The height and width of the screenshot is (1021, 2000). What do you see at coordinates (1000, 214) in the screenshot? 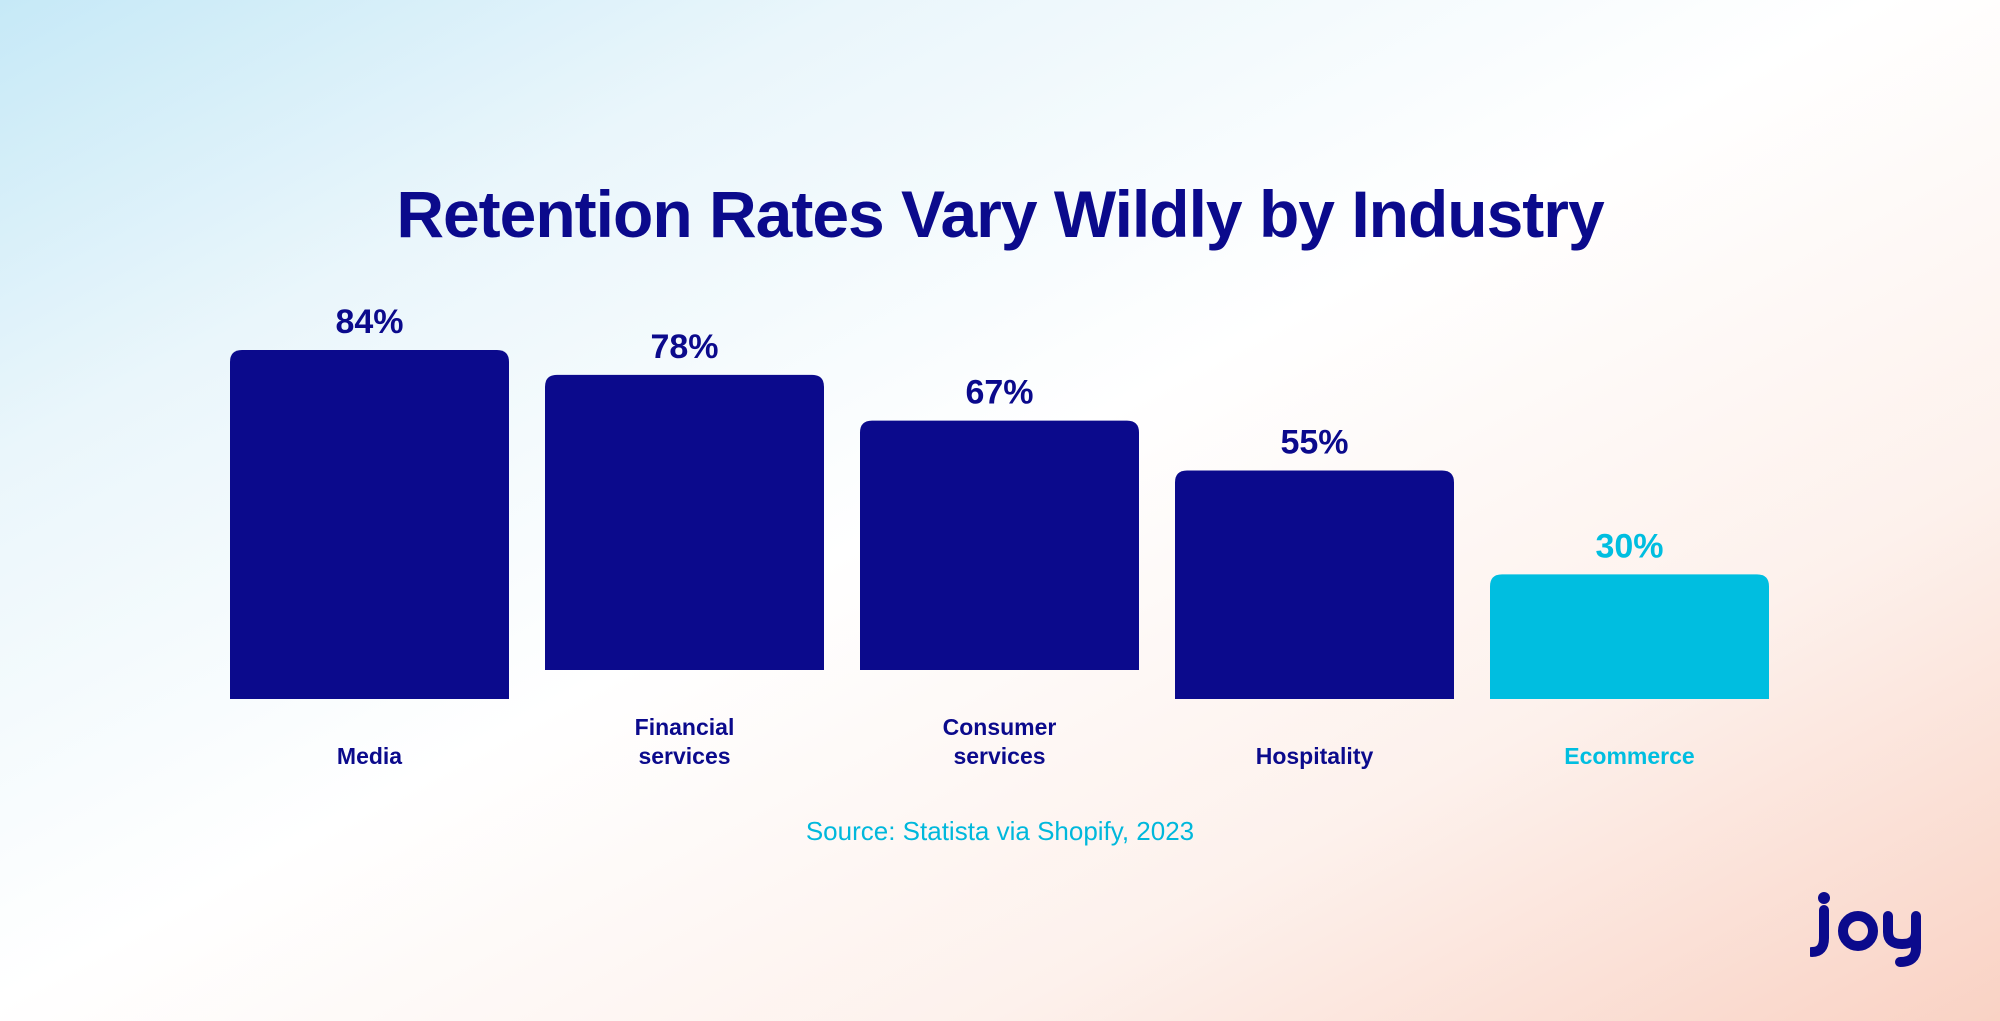
I see `chart-title: Retention Rates Vary Wildly by Industry` at bounding box center [1000, 214].